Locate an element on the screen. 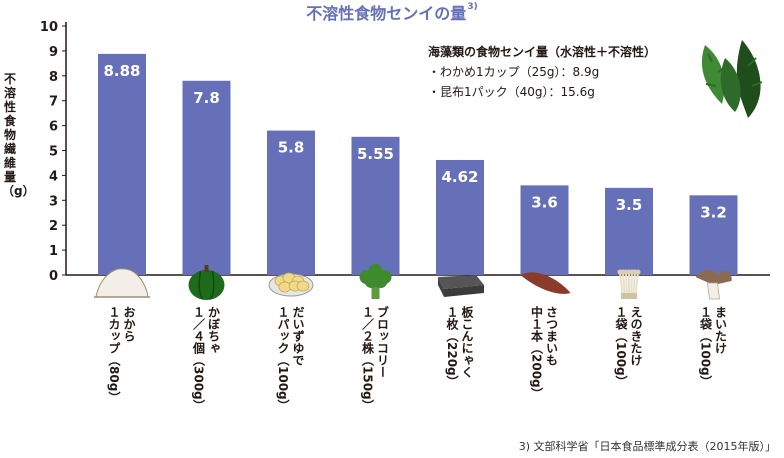  category-name: 板こんにゃく is located at coordinates (467, 342).